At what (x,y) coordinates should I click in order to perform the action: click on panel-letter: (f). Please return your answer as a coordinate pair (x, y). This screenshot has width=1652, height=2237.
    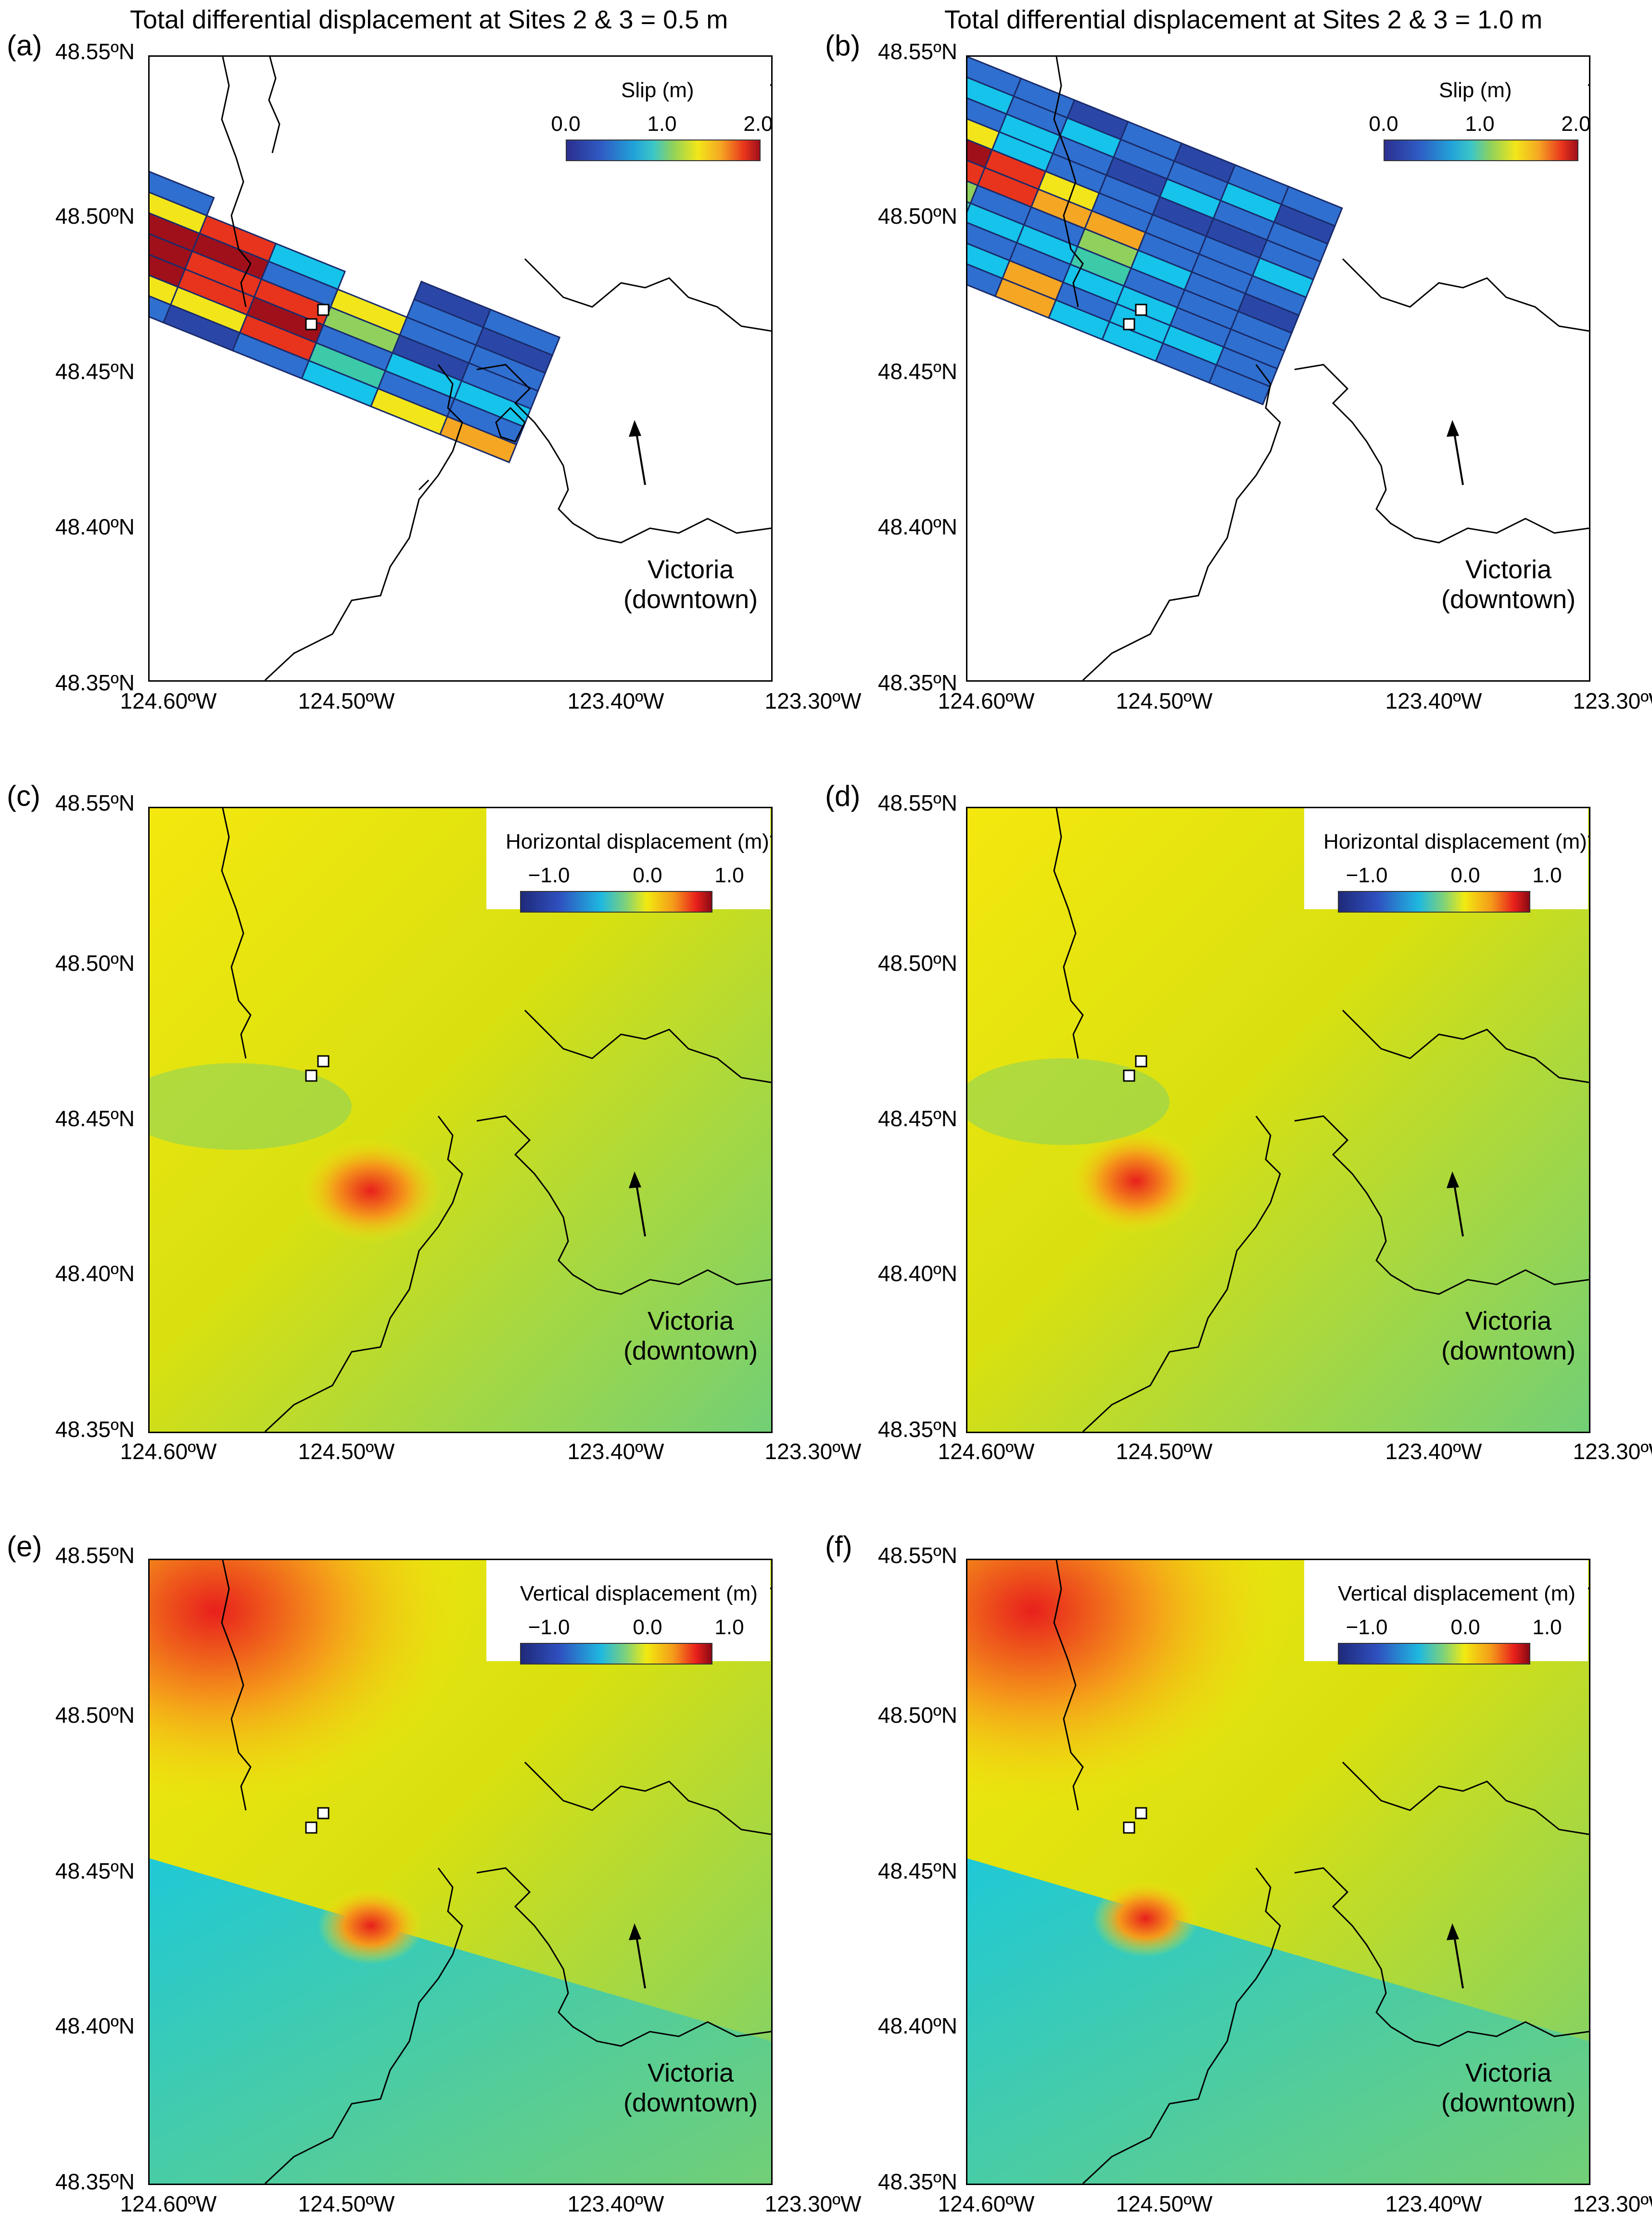
    Looking at the image, I should click on (838, 1546).